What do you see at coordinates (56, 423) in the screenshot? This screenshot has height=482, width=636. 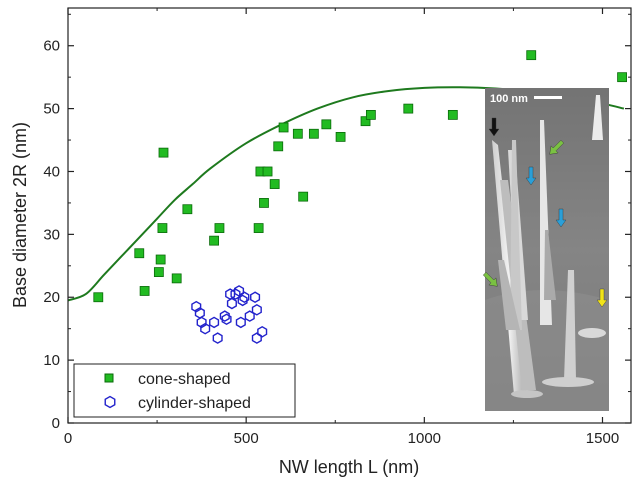 I see `y-tick-label: 0` at bounding box center [56, 423].